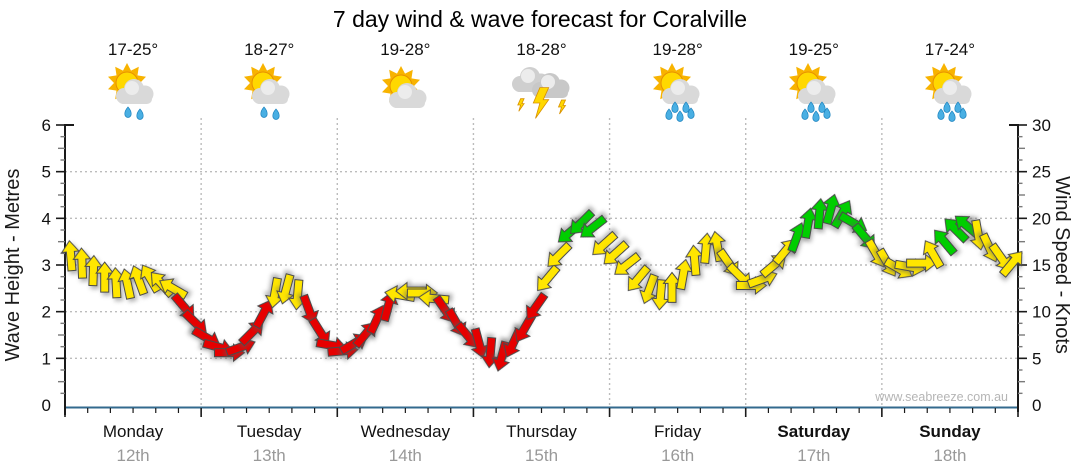 The width and height of the screenshot is (1080, 475). I want to click on temperature-range: 17-24°, so click(950, 49).